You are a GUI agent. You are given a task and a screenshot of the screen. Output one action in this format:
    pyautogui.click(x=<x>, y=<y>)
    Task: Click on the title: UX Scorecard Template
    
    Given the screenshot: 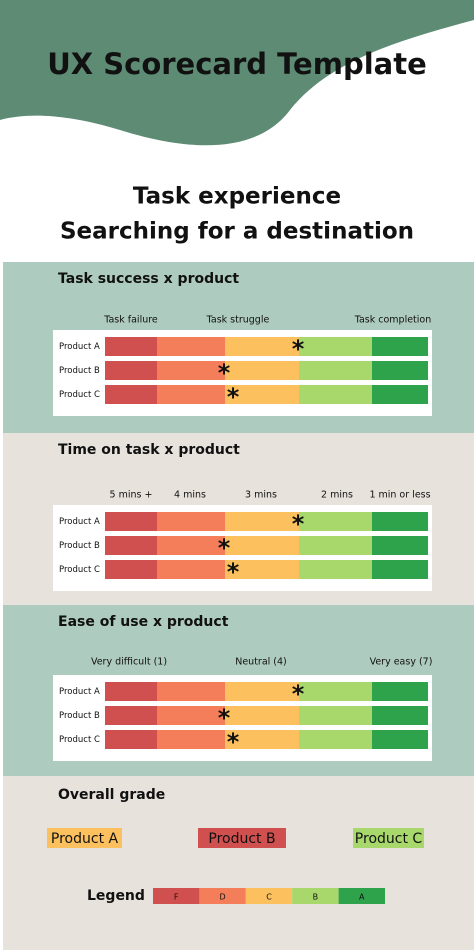 What is the action you would take?
    pyautogui.click(x=237, y=64)
    